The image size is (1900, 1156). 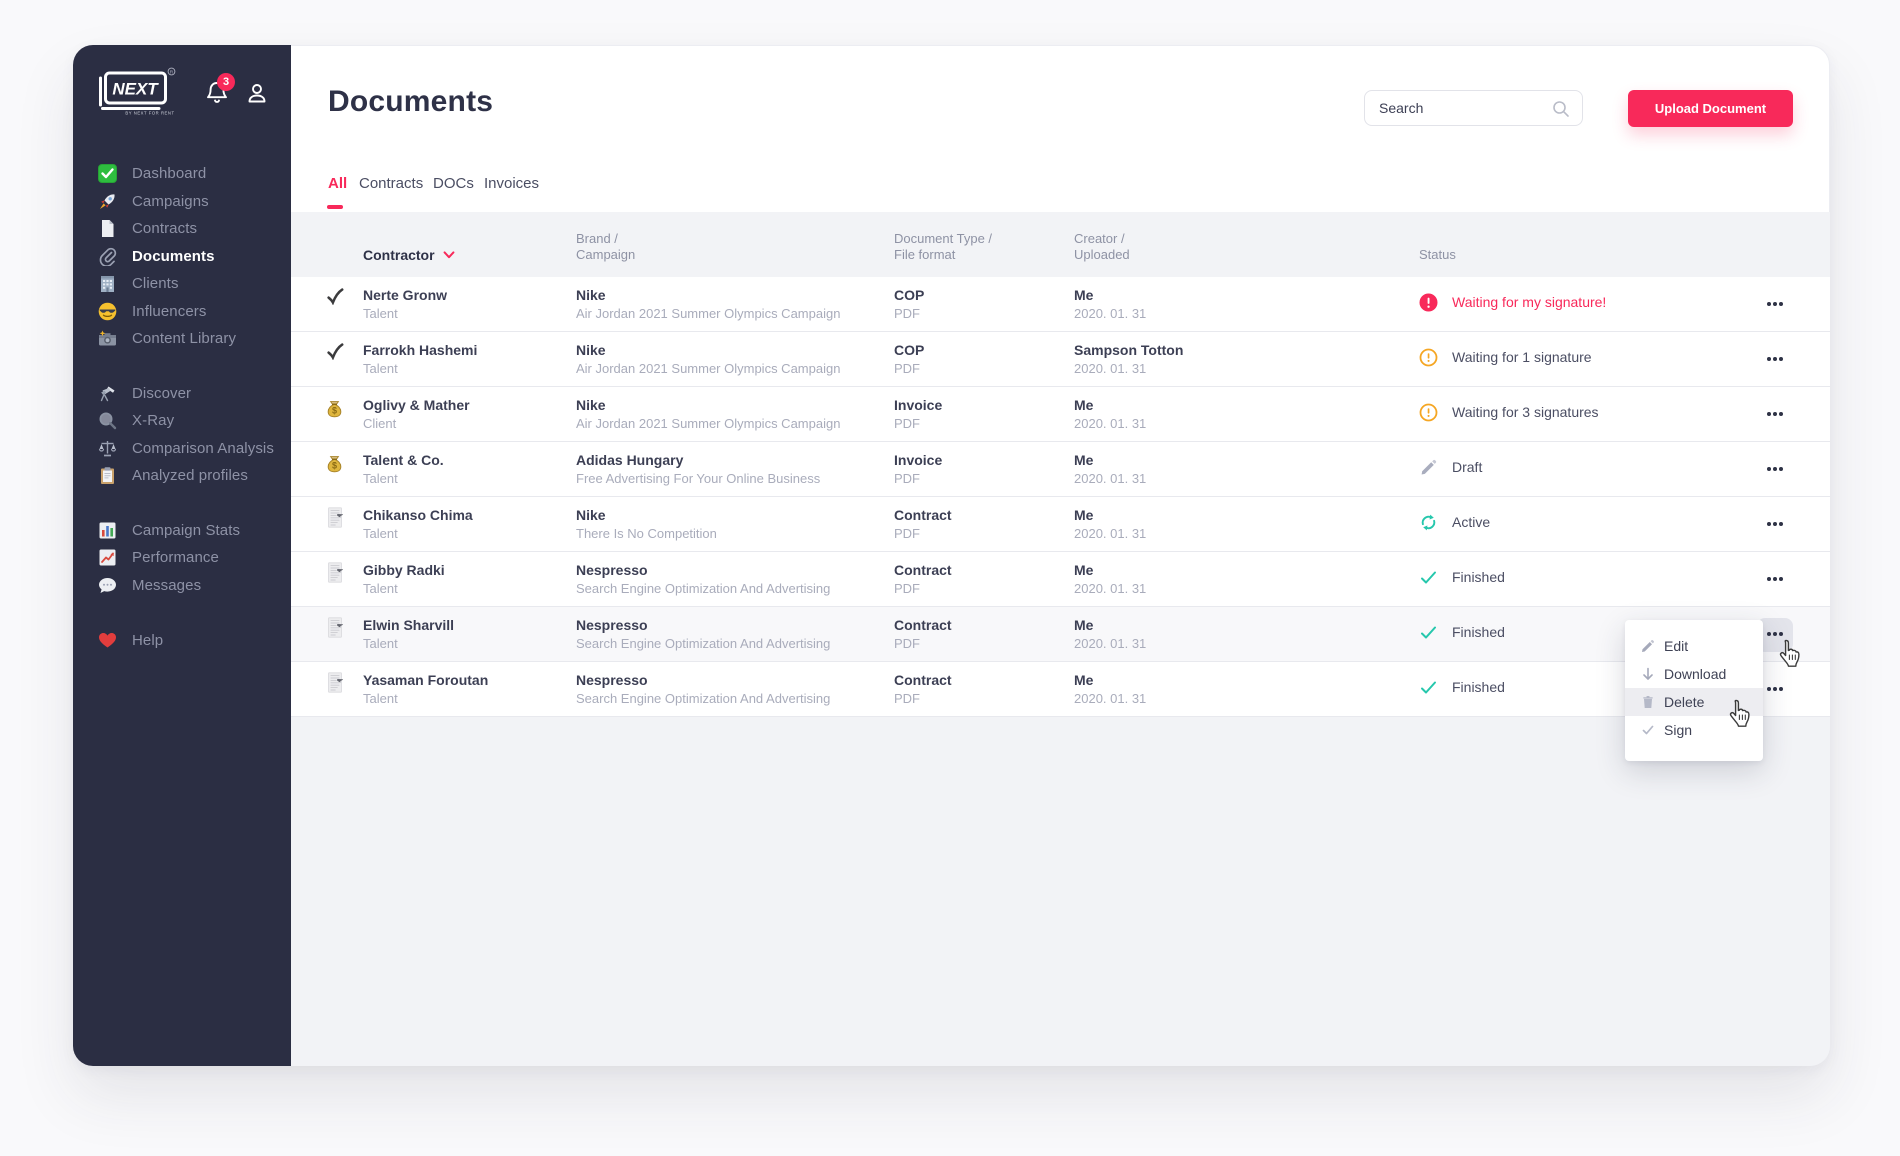 I want to click on svg-text: BY NEXT FOR RENT, so click(x=149, y=113).